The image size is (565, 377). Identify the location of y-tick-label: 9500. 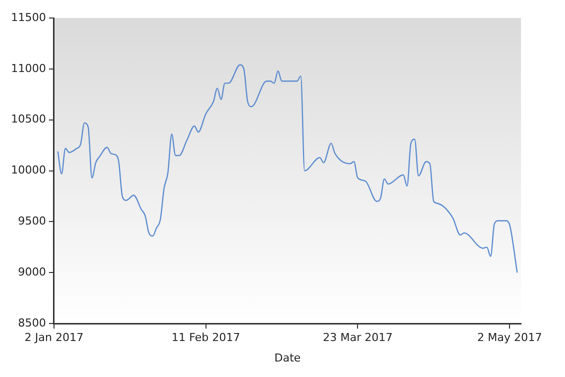
(32, 221).